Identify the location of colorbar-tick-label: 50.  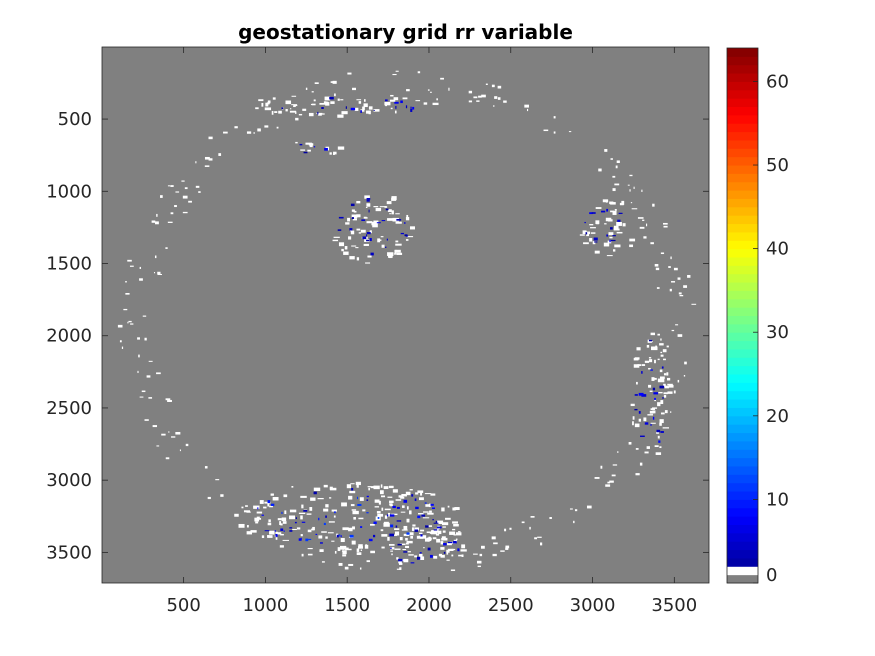
(777, 165).